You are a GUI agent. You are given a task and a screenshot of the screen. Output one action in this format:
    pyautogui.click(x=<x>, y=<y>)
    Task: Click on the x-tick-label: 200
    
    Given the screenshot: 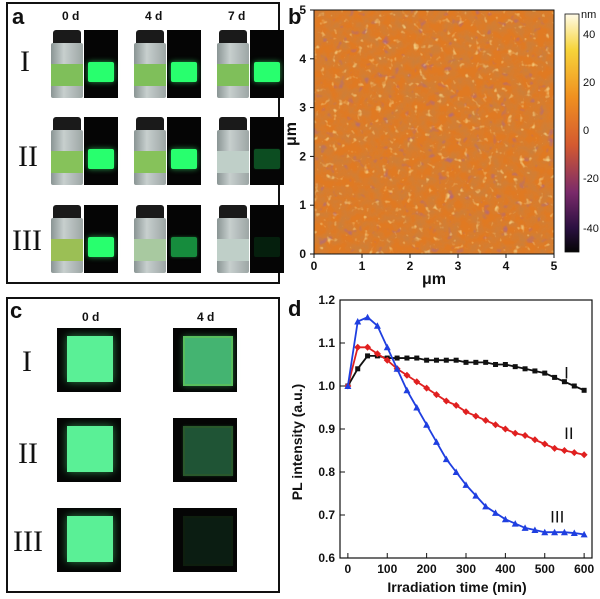 What is the action you would take?
    pyautogui.click(x=427, y=569)
    